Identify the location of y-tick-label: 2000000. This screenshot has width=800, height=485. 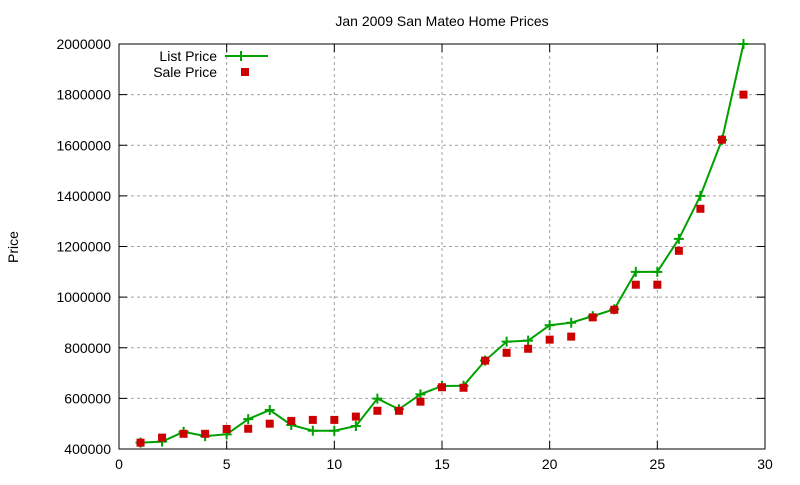
(83, 44).